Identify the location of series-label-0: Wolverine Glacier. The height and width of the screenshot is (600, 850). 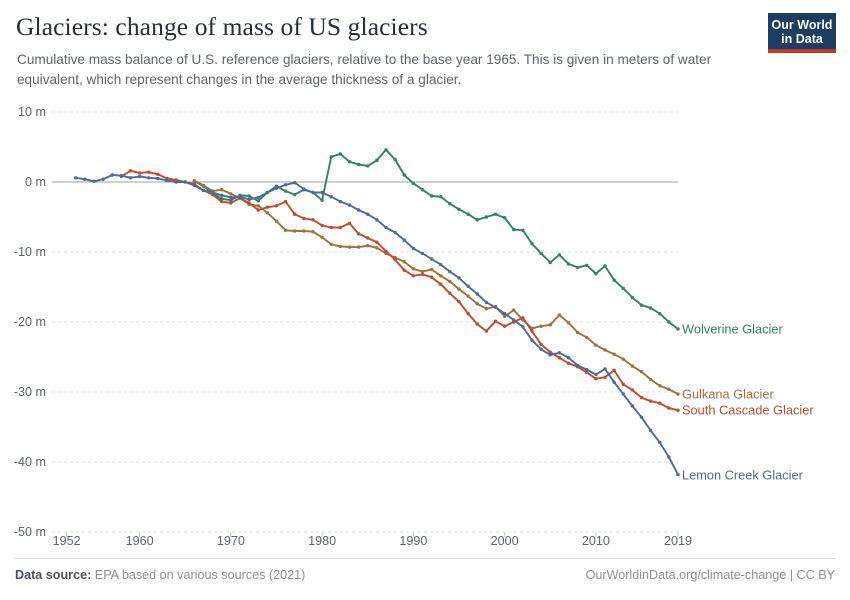
(732, 329).